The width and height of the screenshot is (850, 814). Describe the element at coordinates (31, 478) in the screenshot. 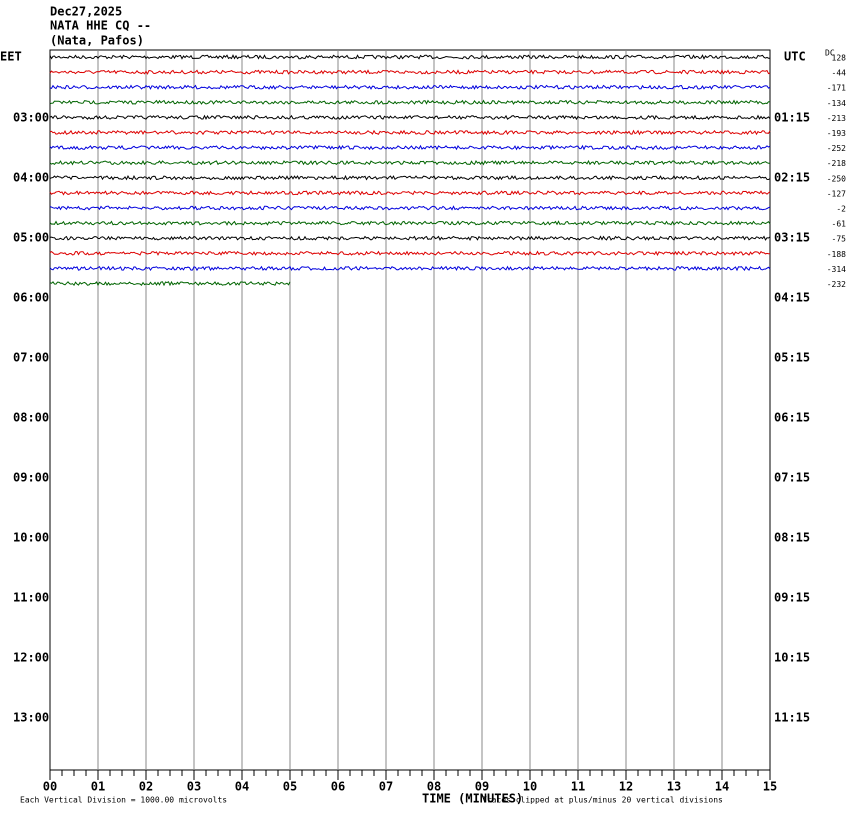

I see `left-time: 09:00` at that location.